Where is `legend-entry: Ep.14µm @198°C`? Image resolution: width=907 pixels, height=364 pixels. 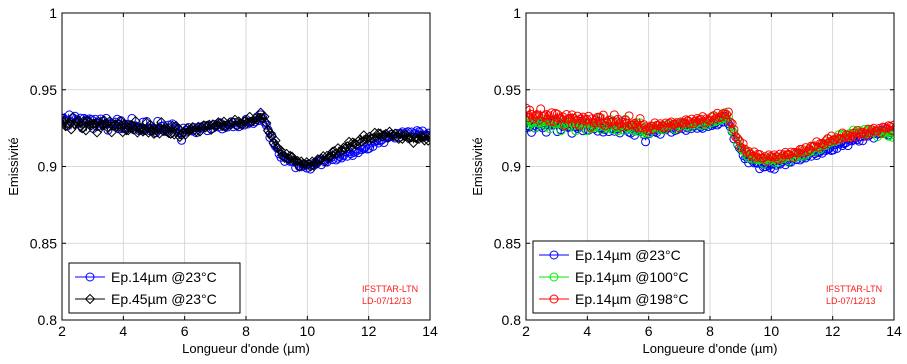
legend-entry: Ep.14µm @198°C is located at coordinates (613, 299).